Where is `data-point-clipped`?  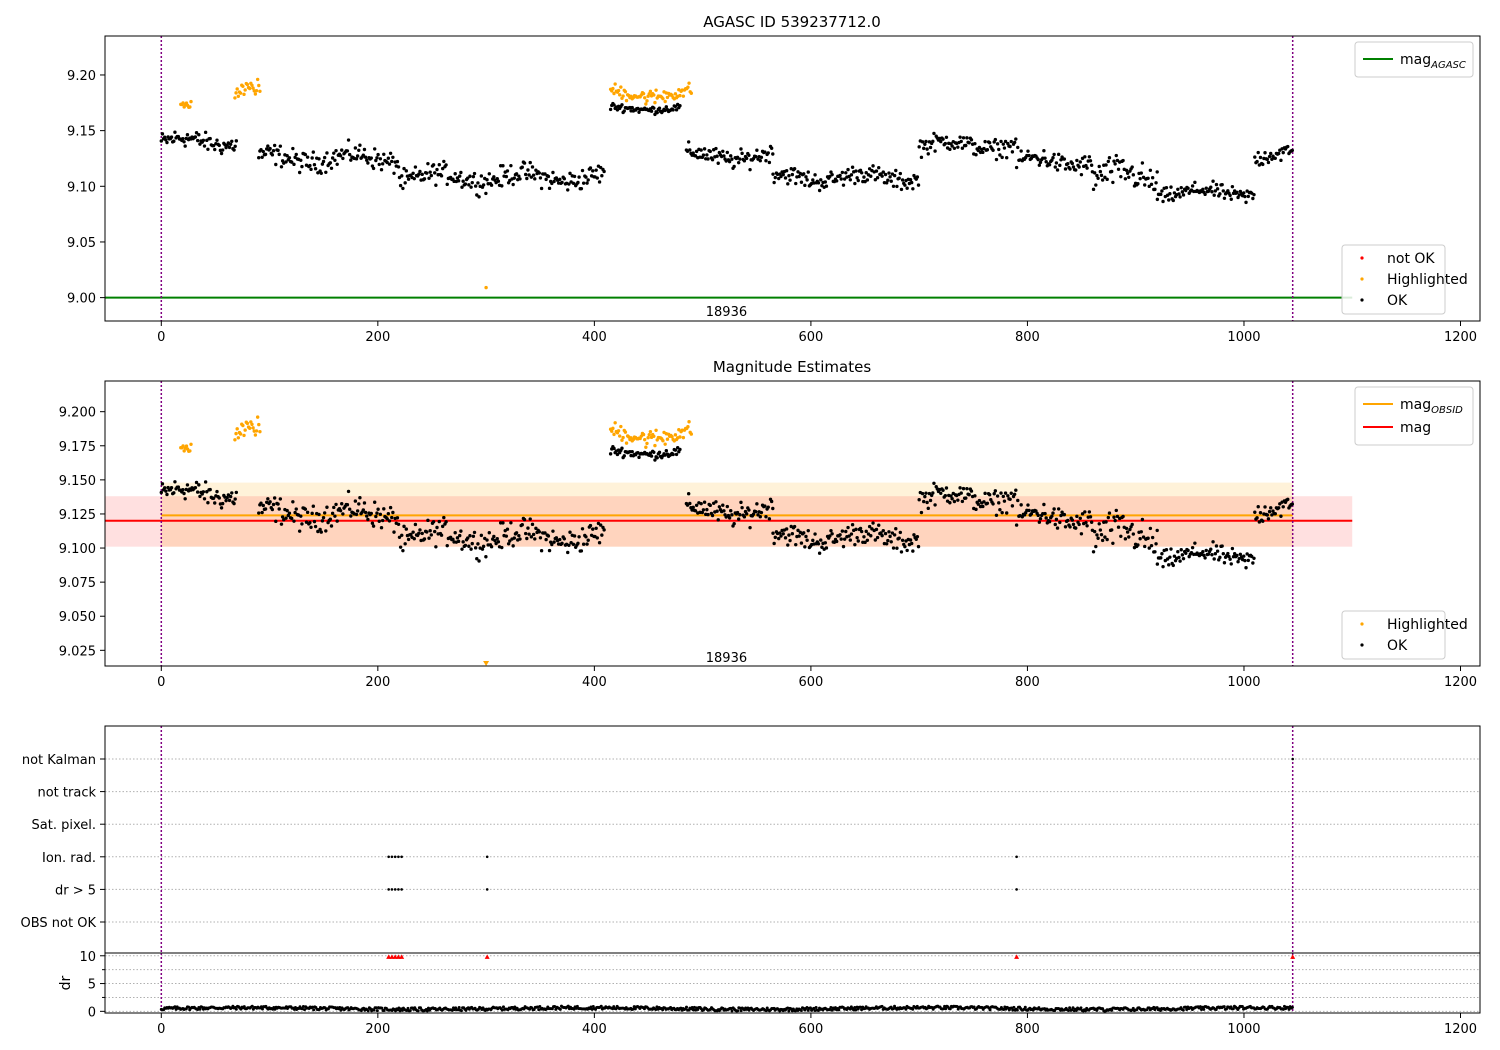 data-point-clipped is located at coordinates (486, 663).